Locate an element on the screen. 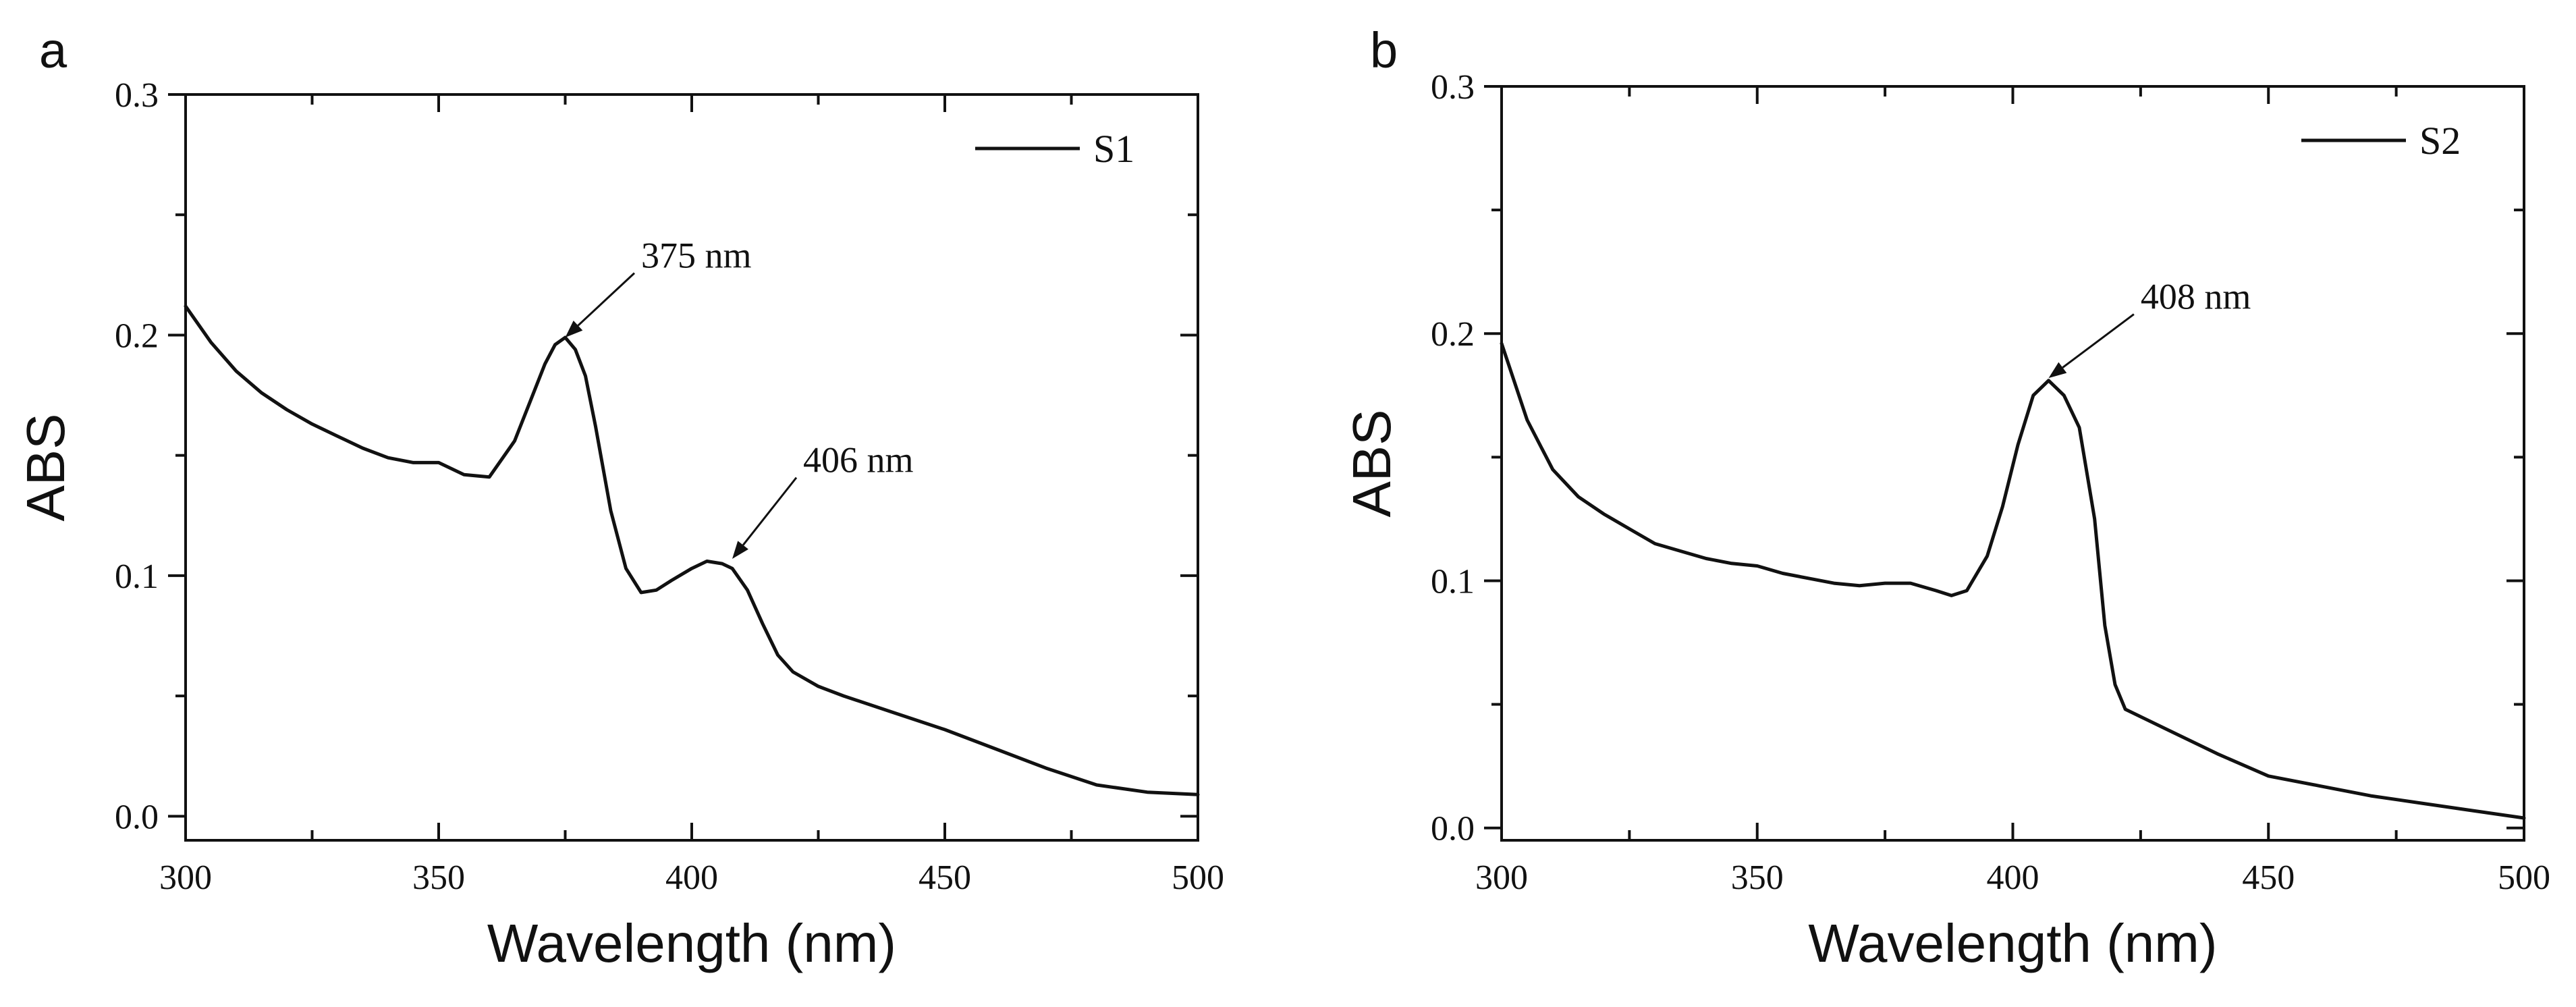  panel-label: a is located at coordinates (53, 50).